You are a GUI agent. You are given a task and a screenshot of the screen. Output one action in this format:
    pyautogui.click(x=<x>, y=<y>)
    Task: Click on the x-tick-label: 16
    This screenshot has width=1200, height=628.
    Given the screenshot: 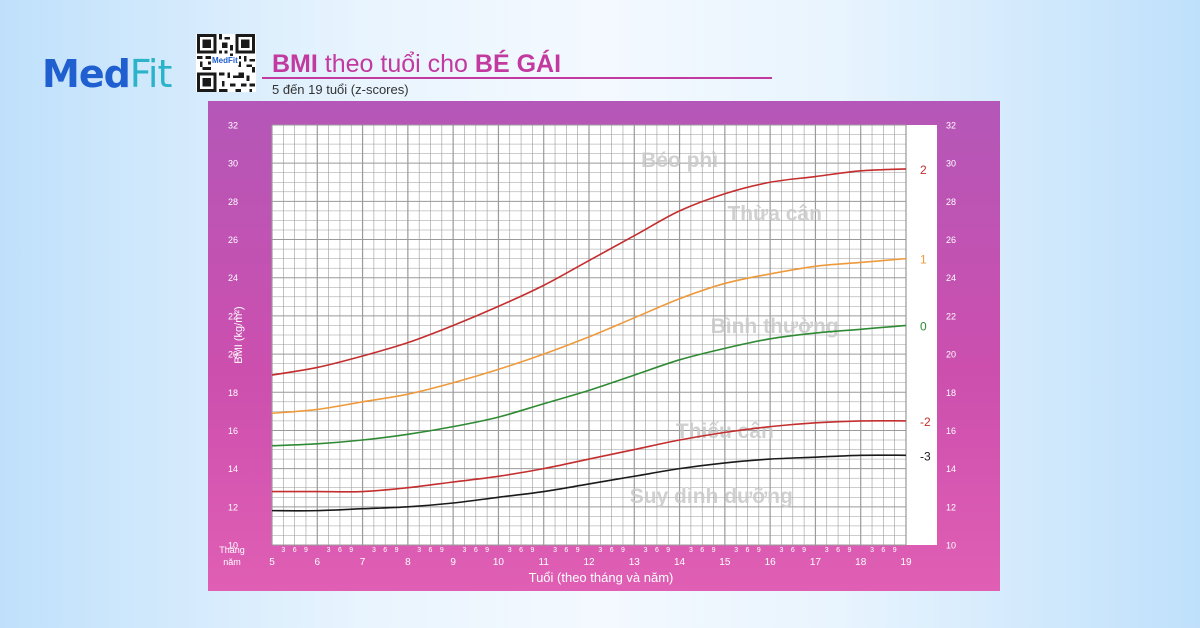 What is the action you would take?
    pyautogui.click(x=771, y=562)
    